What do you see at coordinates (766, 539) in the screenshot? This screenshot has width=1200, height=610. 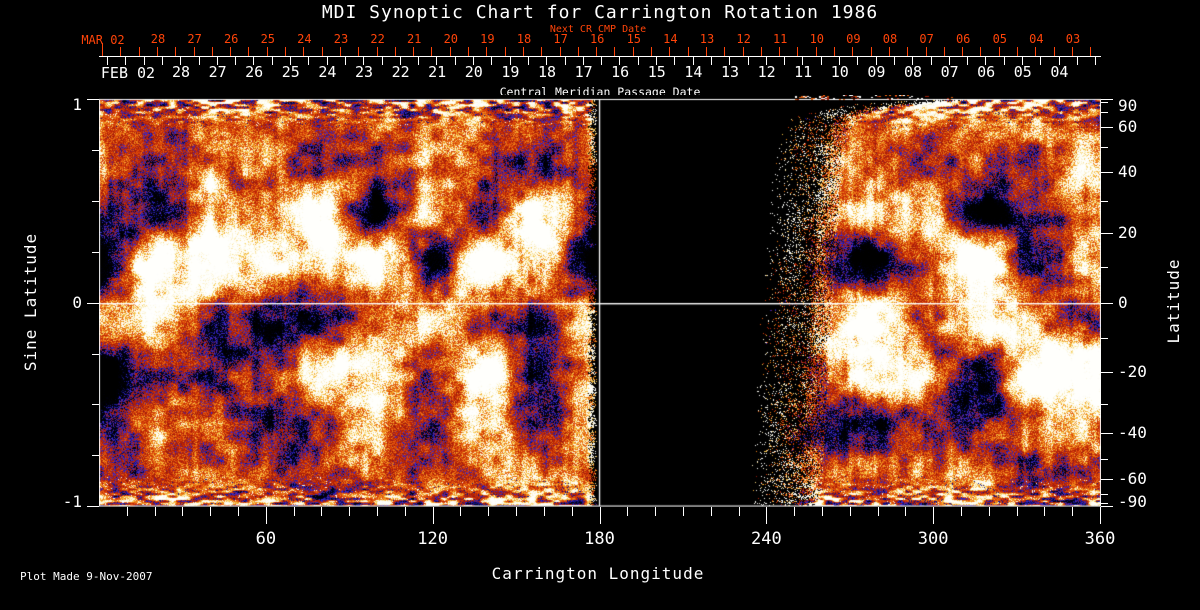 I see `x-axis-tick-label: 240` at bounding box center [766, 539].